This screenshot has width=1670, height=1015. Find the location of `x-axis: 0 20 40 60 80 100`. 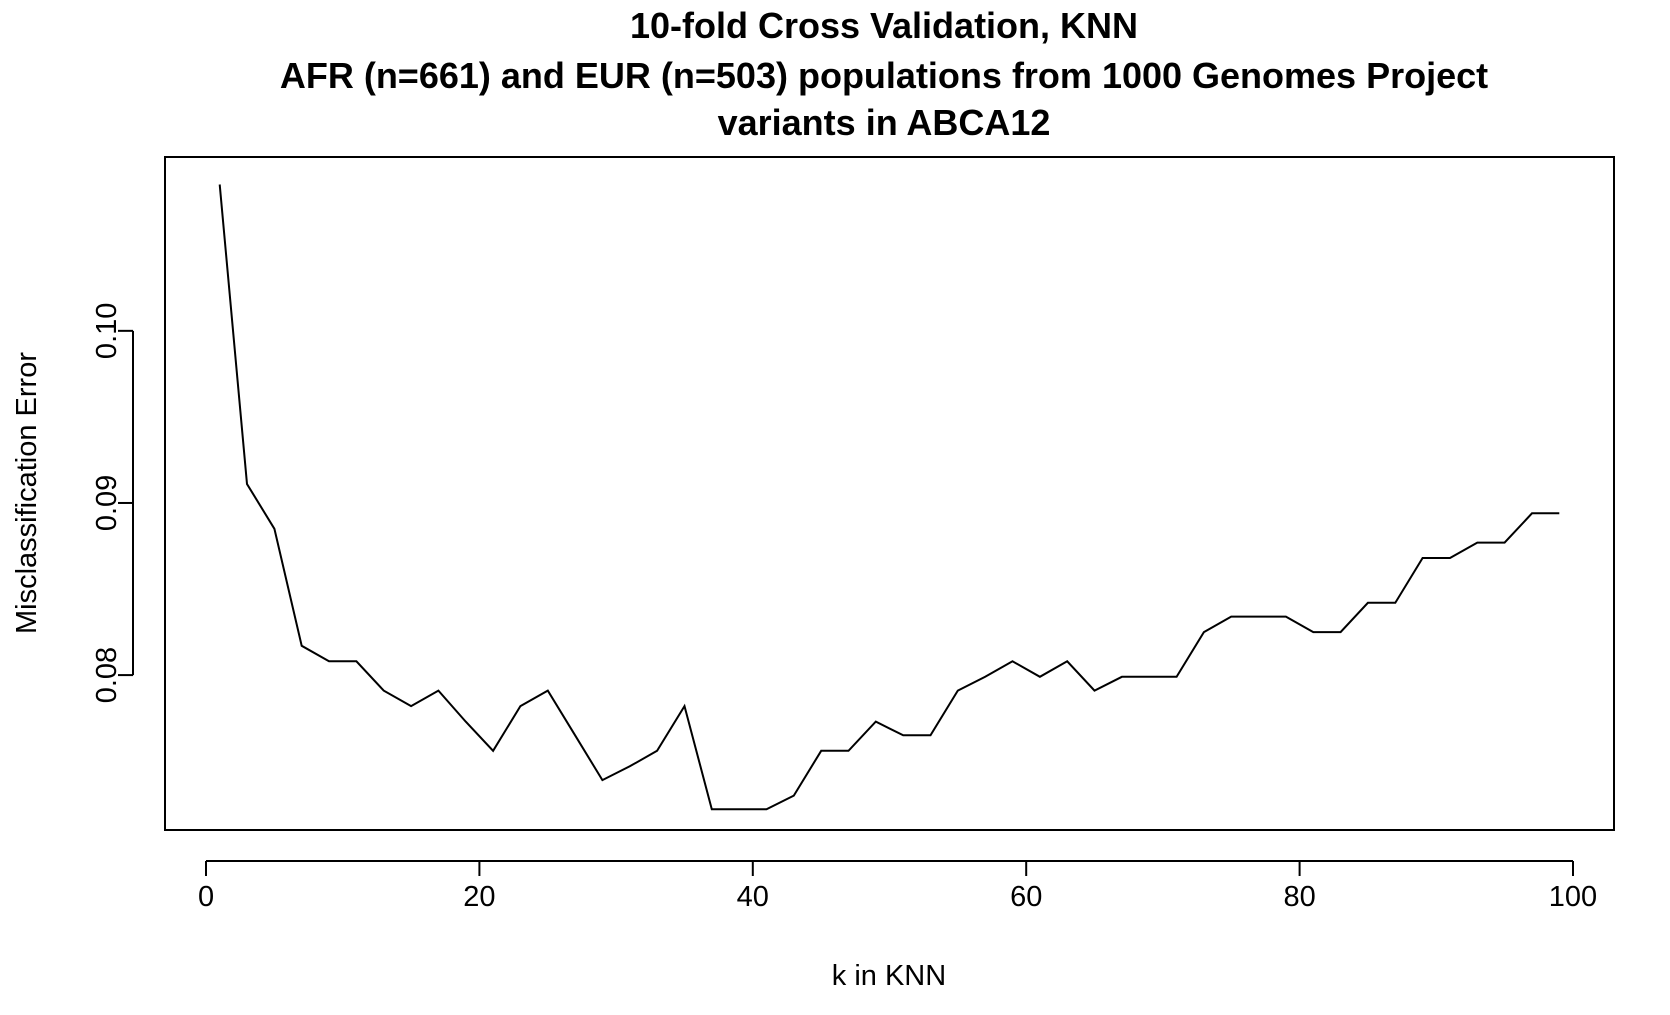

x-axis: 0 20 40 60 80 100 is located at coordinates (897, 886).